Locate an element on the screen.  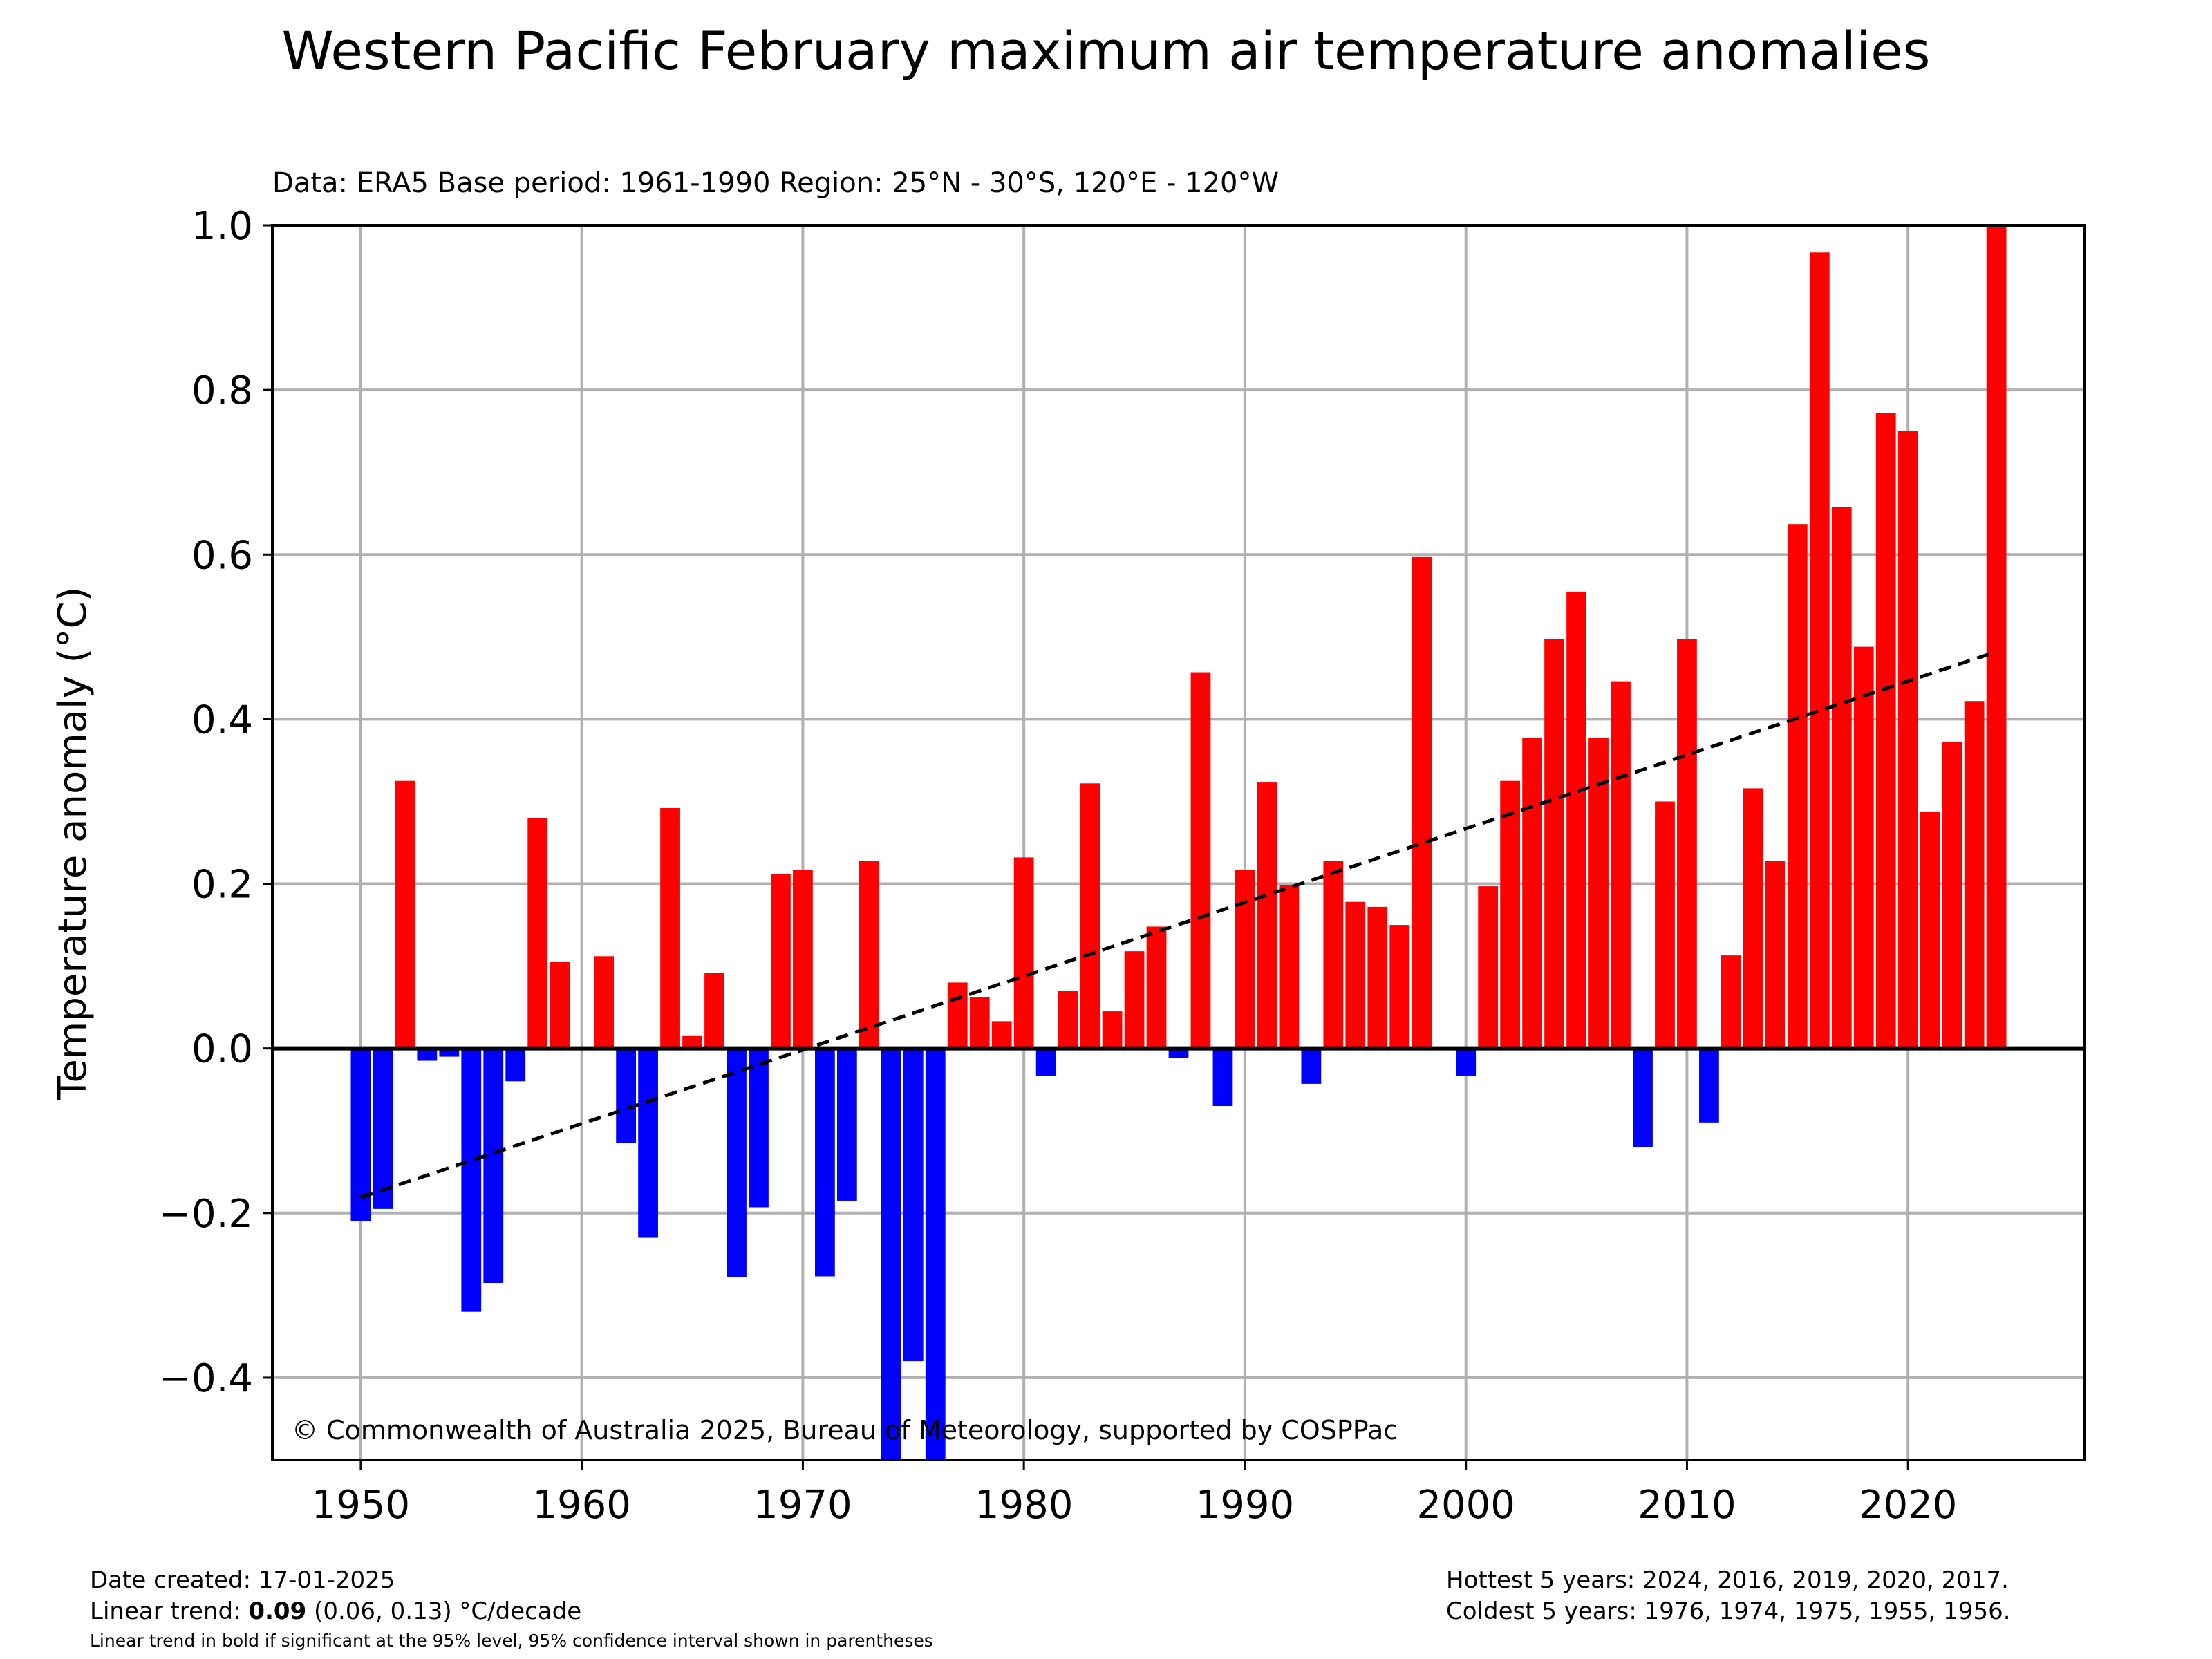
bar-1963 is located at coordinates (648, 1143).